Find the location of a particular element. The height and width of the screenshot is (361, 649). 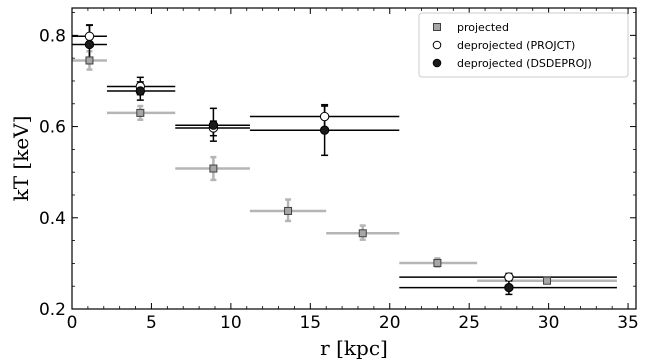

legend-entry-projct: deprojected (PROJCT) is located at coordinates (503, 45).